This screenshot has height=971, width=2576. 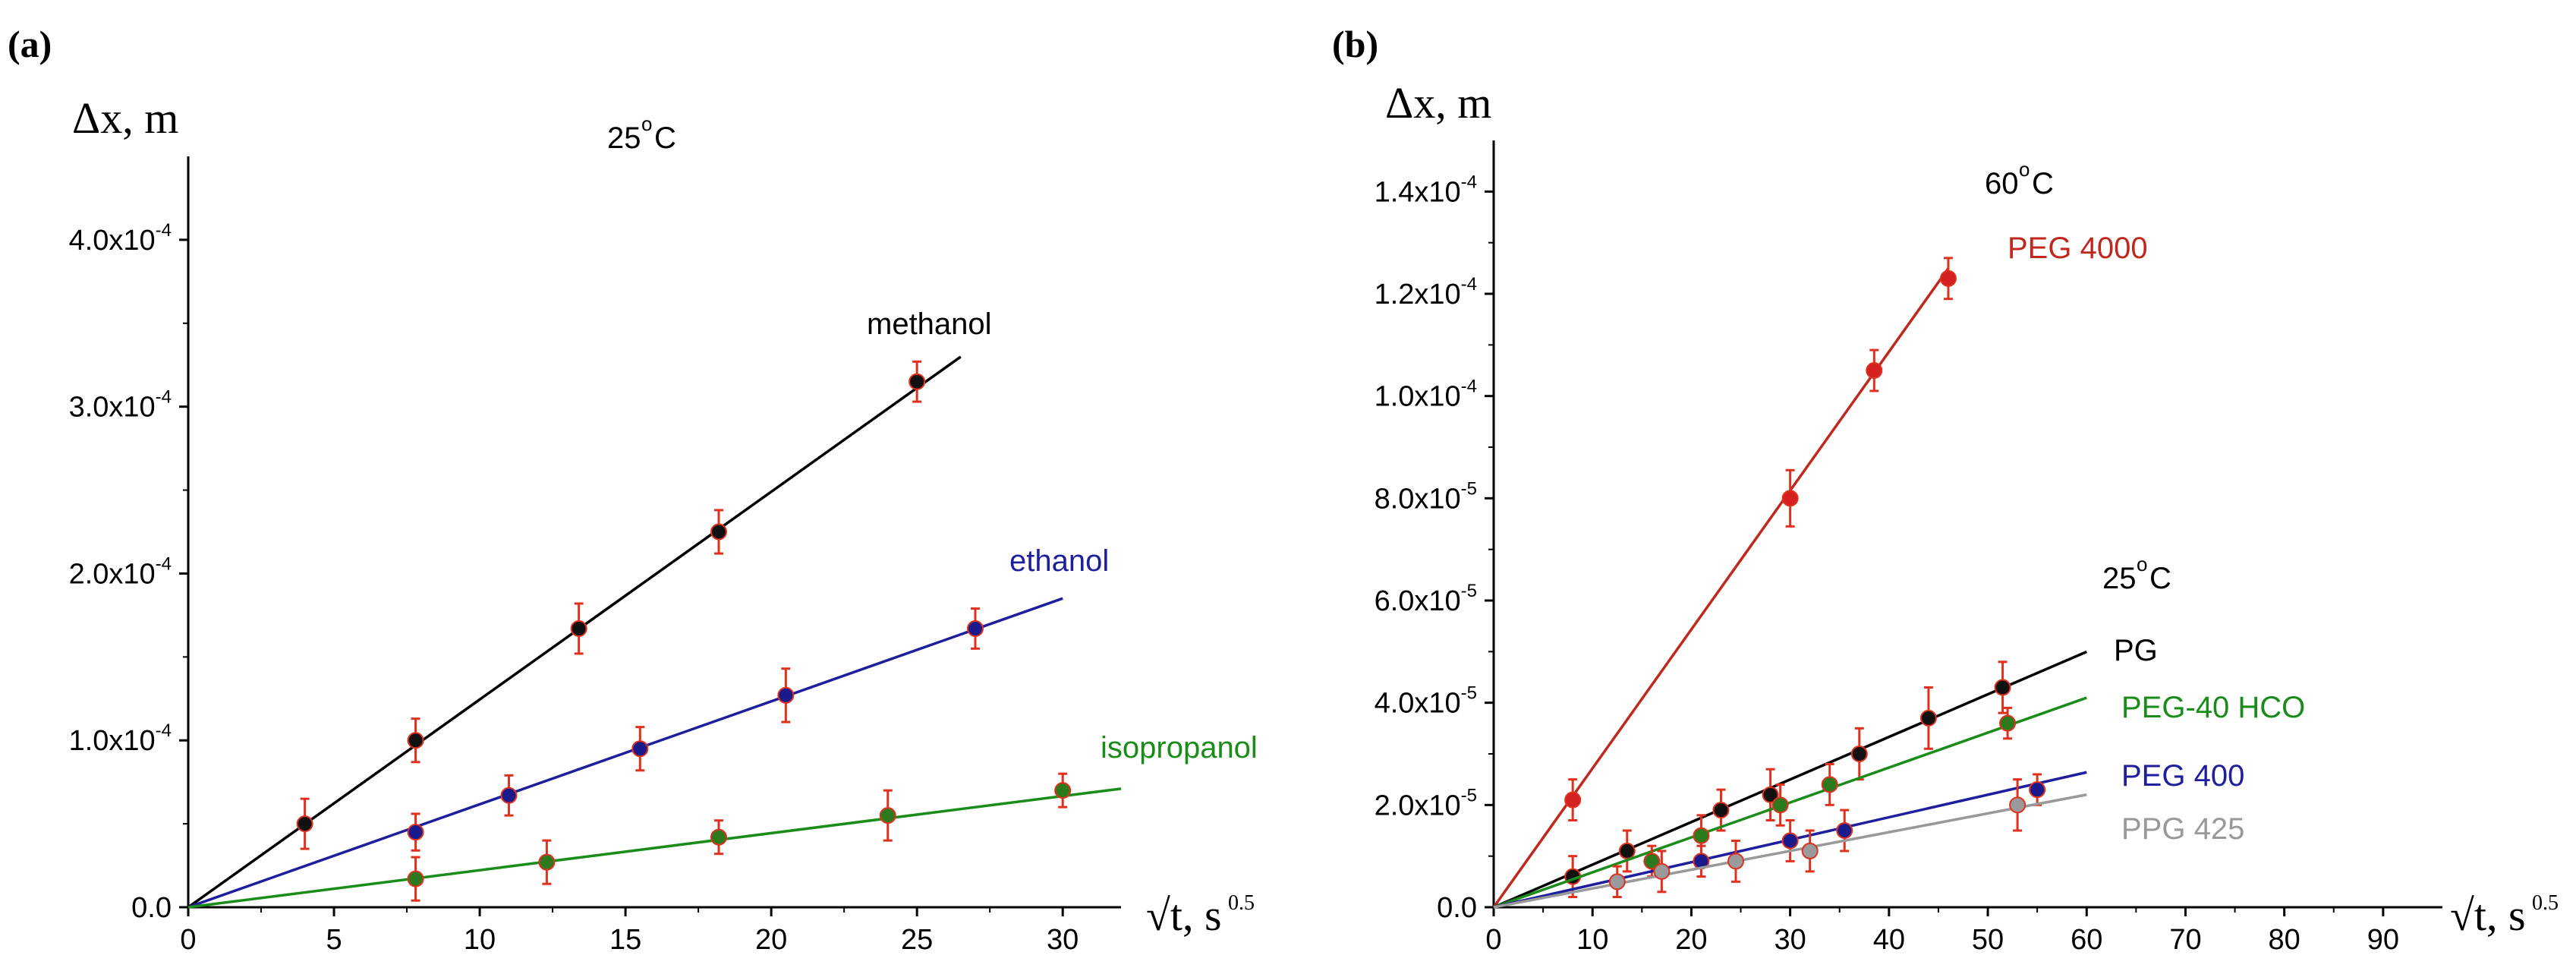 I want to click on panel-a-x-axis-superscript: 0.5, so click(x=1241, y=903).